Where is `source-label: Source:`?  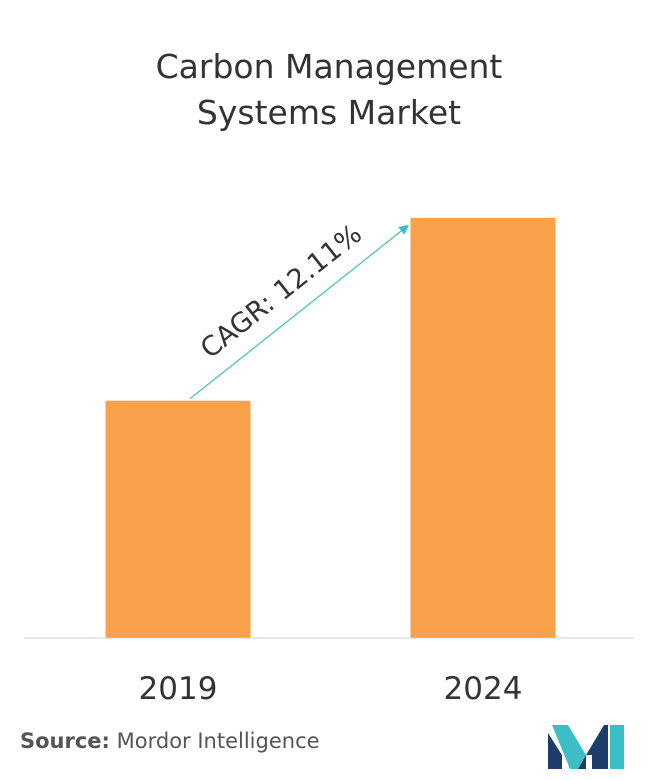 source-label: Source: is located at coordinates (65, 741).